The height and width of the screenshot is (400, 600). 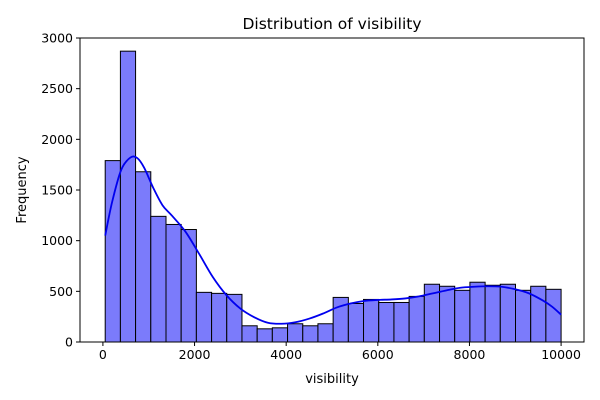 I want to click on x-tick-label: 2000, so click(x=195, y=354).